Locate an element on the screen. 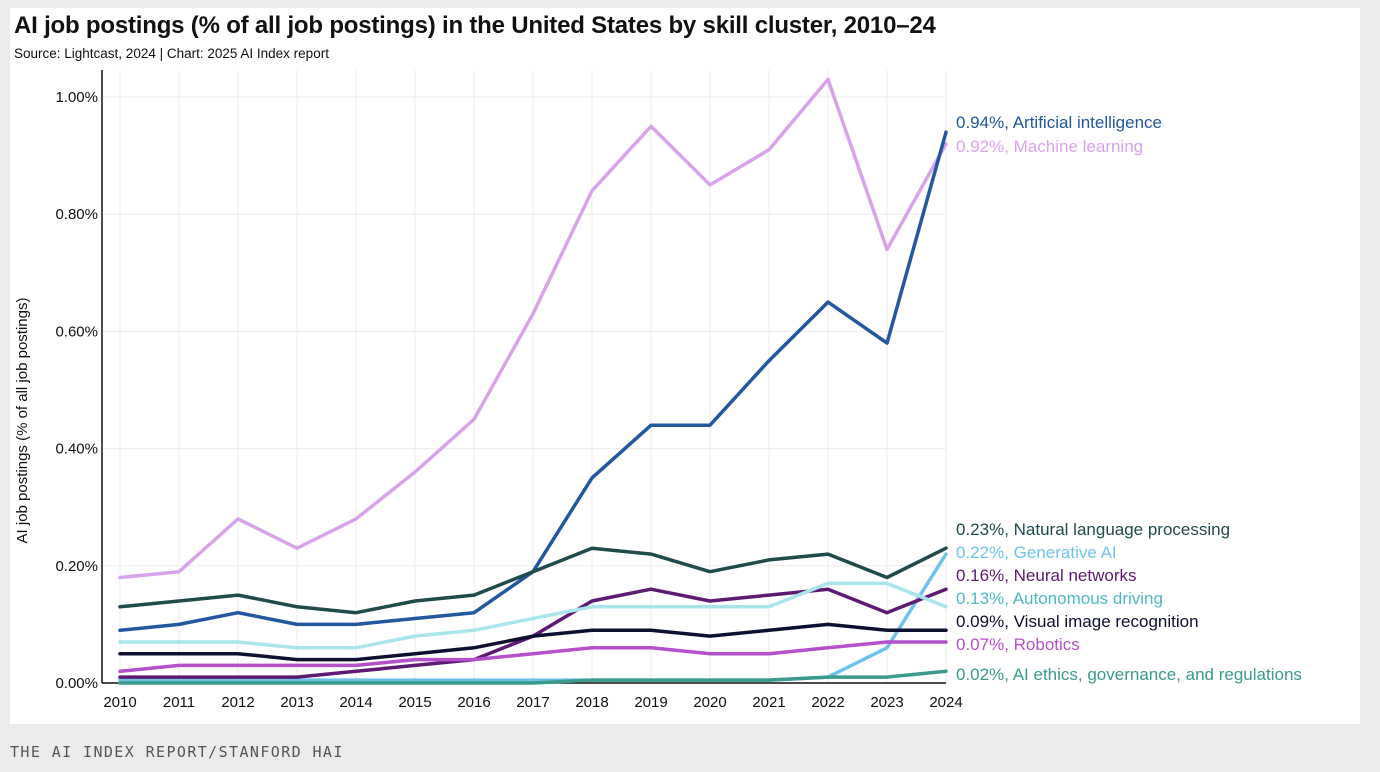  x-tick-label: 2024 is located at coordinates (945, 702).